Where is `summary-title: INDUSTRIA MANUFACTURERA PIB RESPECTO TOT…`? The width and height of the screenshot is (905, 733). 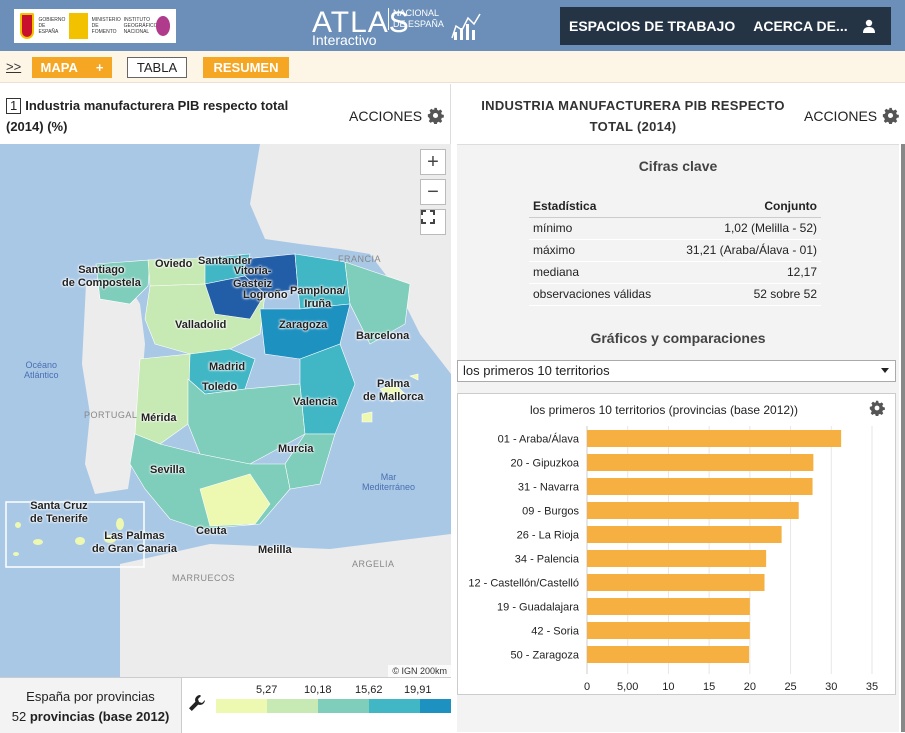
summary-title: INDUSTRIA MANUFACTURERA PIB RESPECTO TOT… is located at coordinates (633, 116).